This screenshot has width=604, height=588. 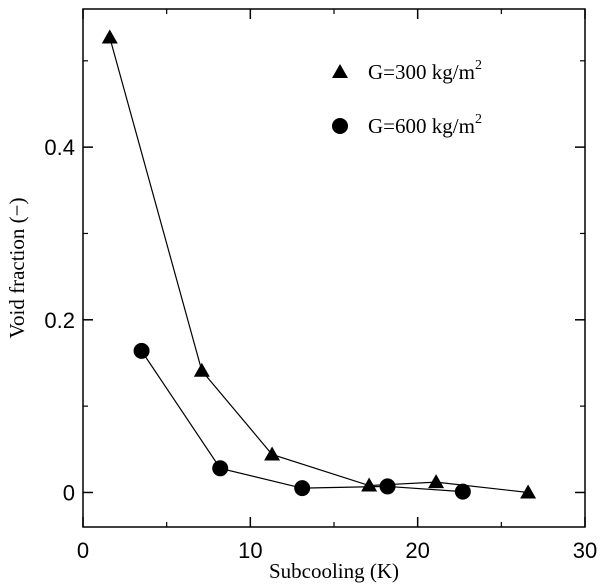 I want to click on x-tick-label: 10, so click(x=250, y=550).